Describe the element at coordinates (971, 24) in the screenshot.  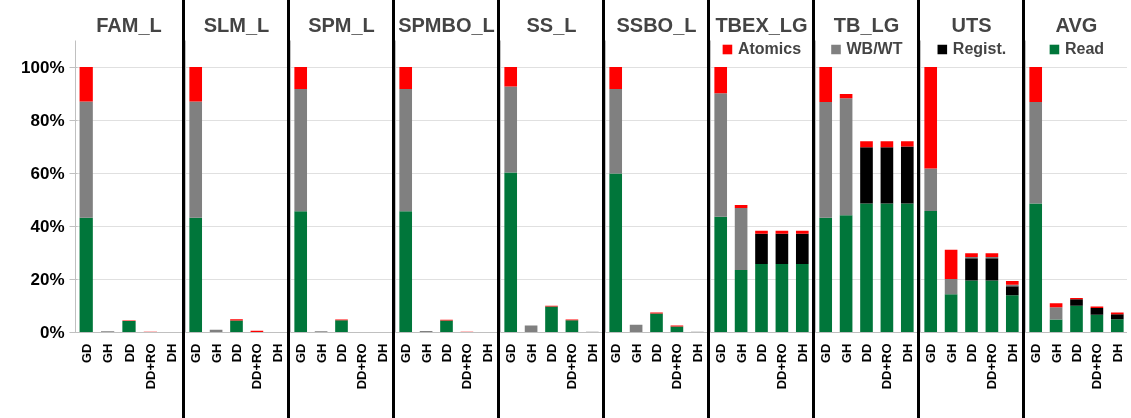
I see `chart-title: UTS` at that location.